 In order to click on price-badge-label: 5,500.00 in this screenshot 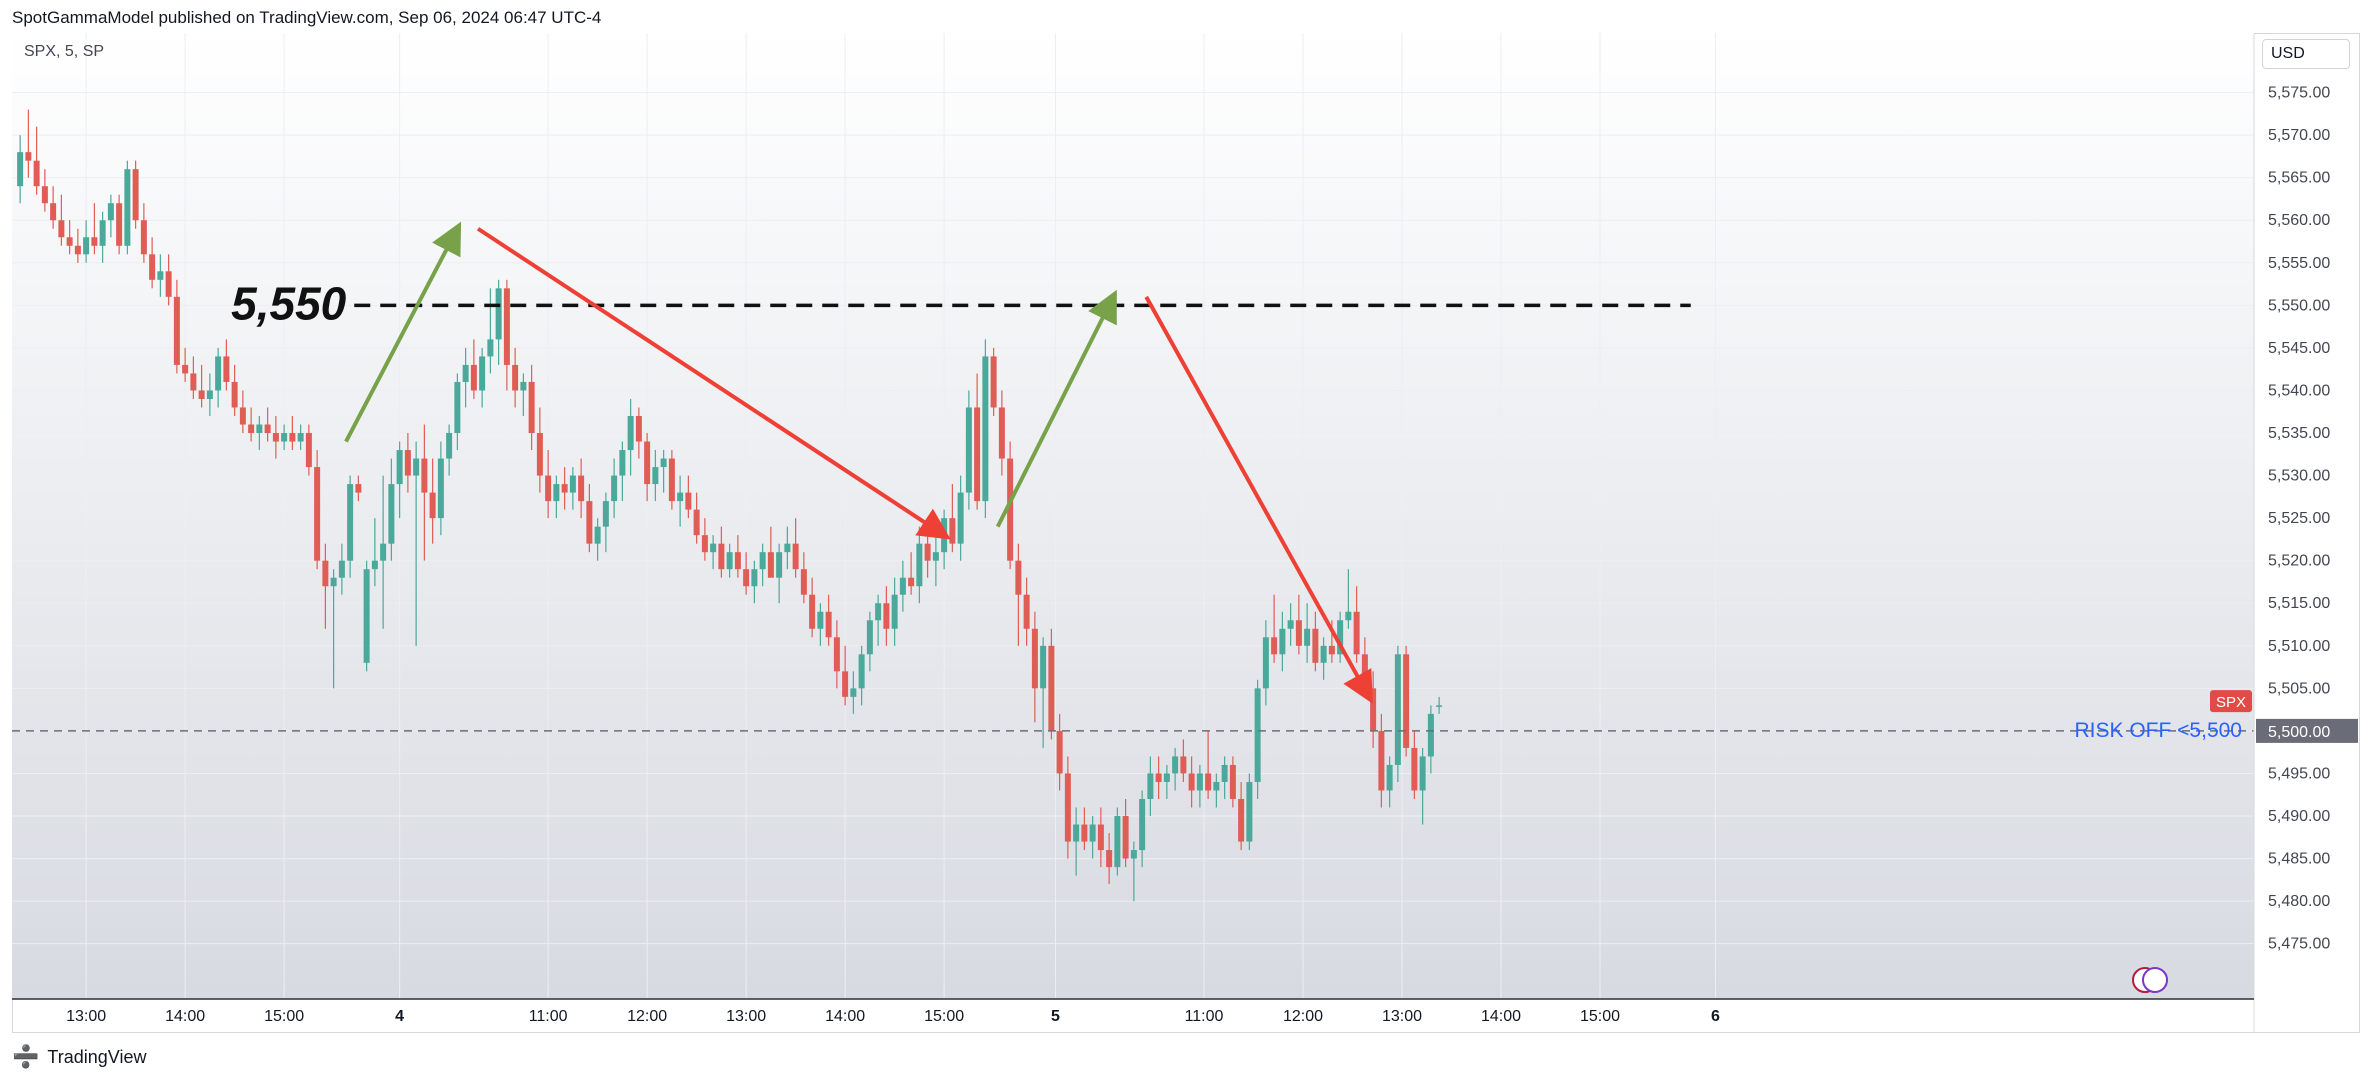, I will do `click(2299, 732)`.